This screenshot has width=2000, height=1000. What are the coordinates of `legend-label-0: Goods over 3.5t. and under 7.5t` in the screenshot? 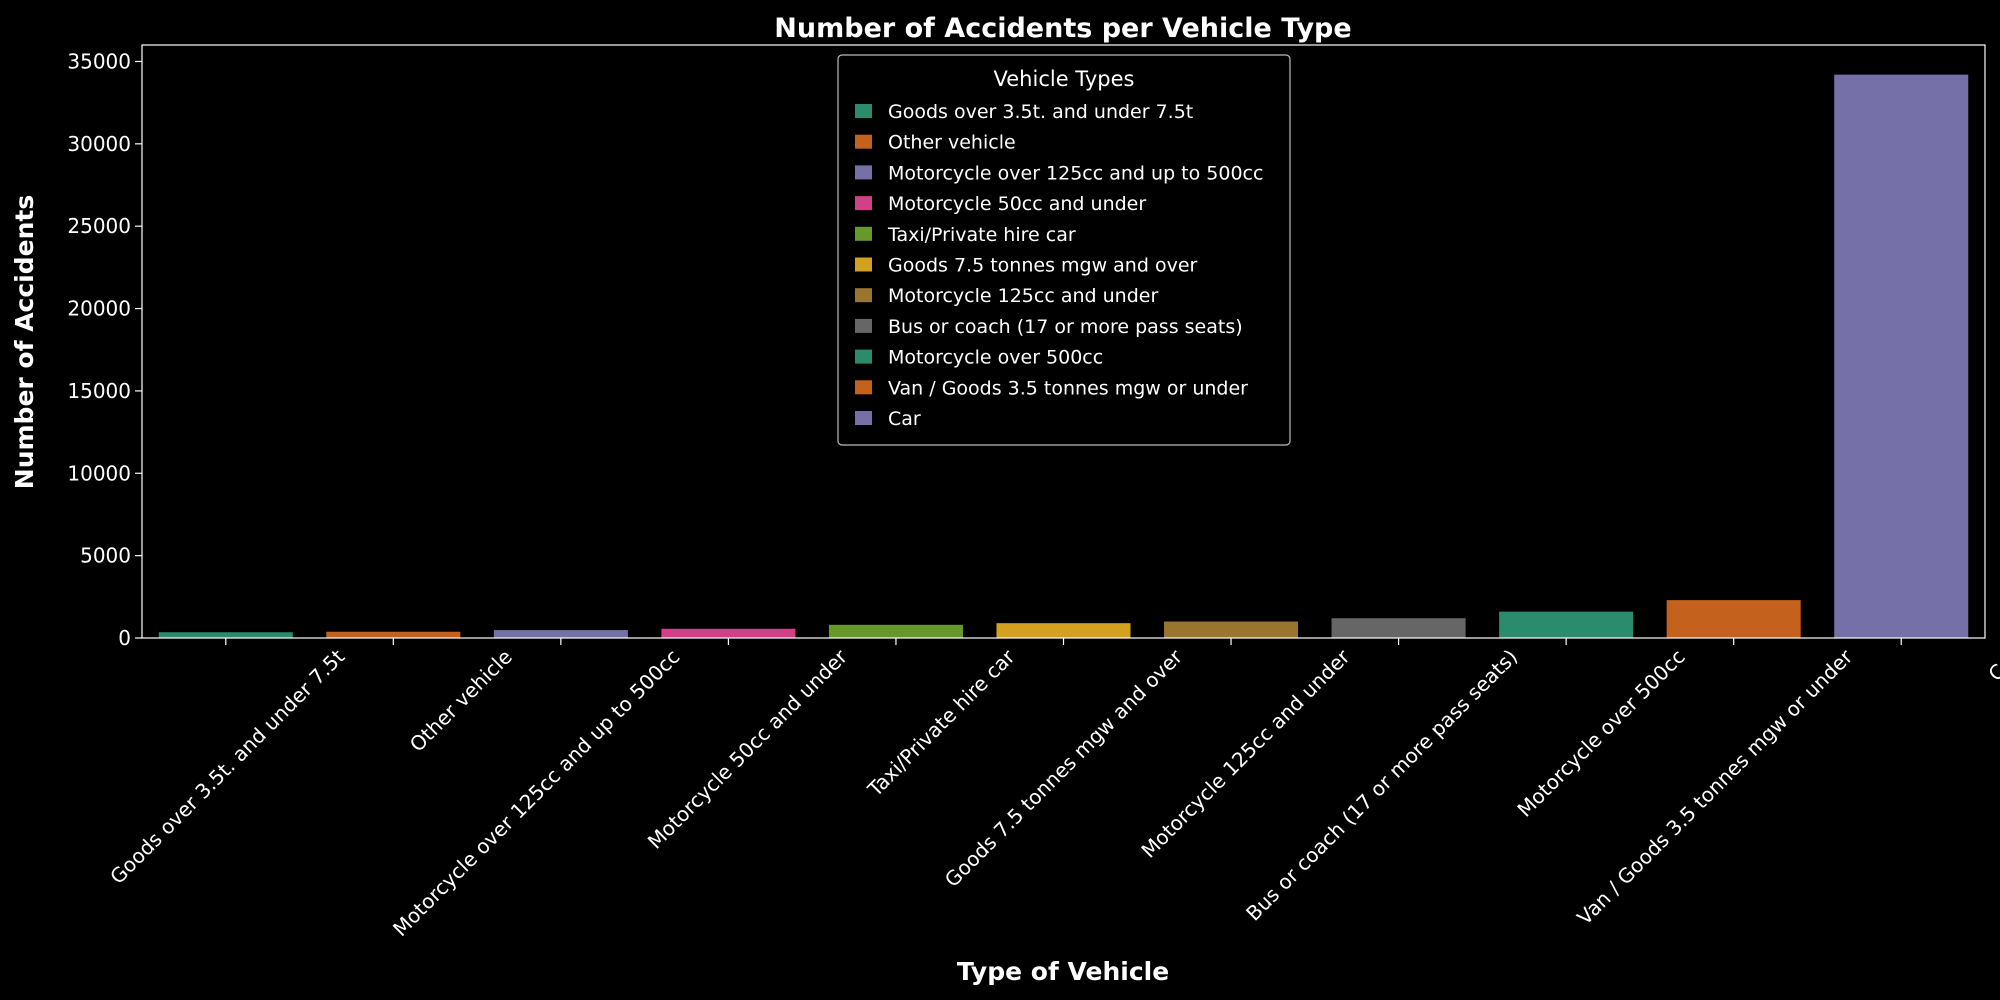 It's located at (1040, 112).